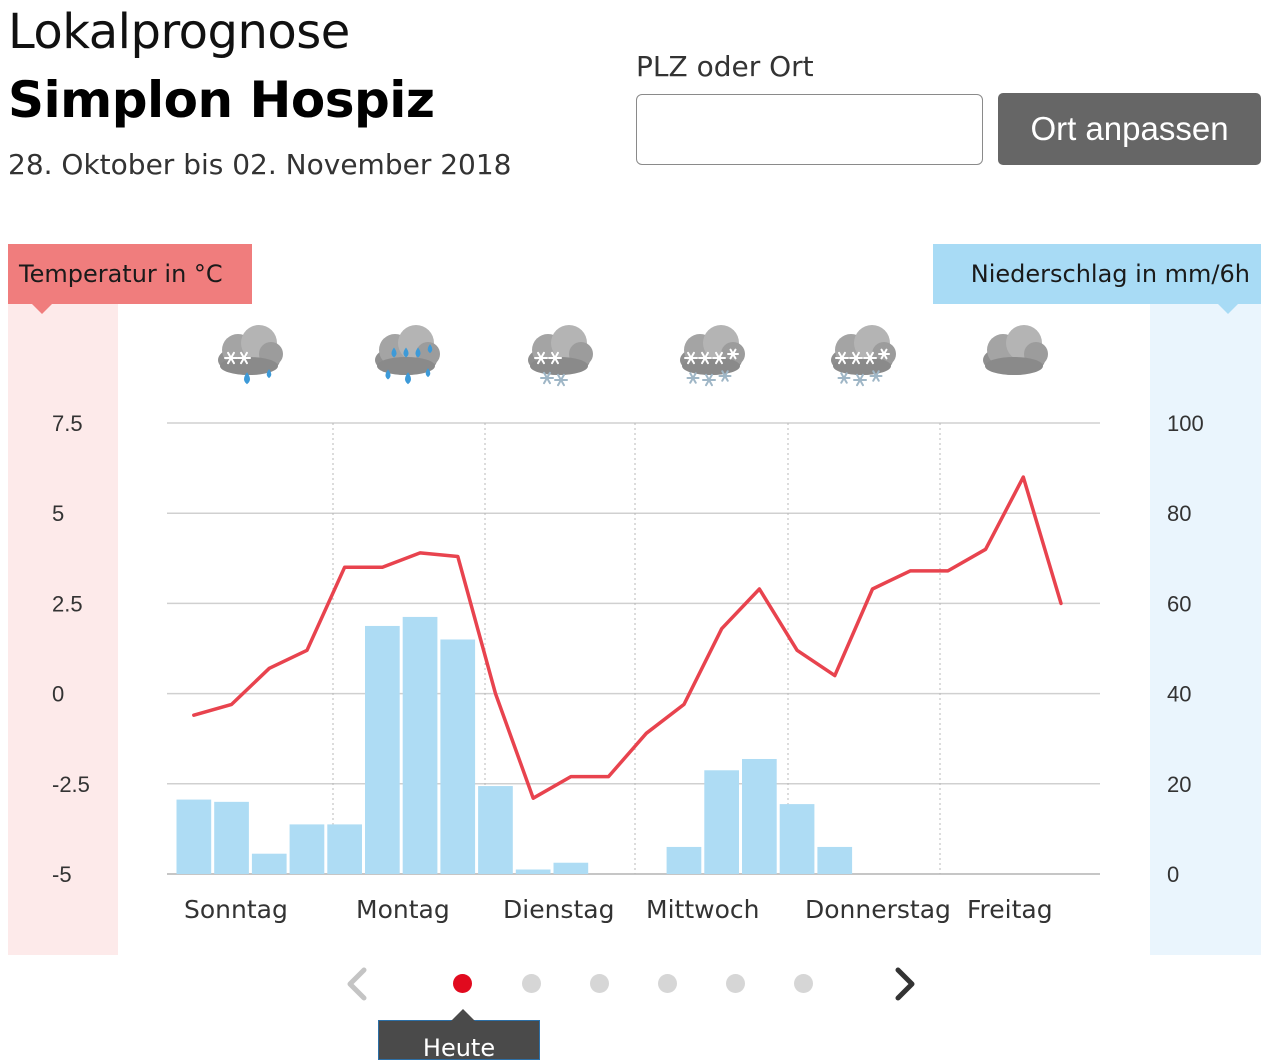 The width and height of the screenshot is (1273, 1063). I want to click on chevron-right-icon, so click(904, 984).